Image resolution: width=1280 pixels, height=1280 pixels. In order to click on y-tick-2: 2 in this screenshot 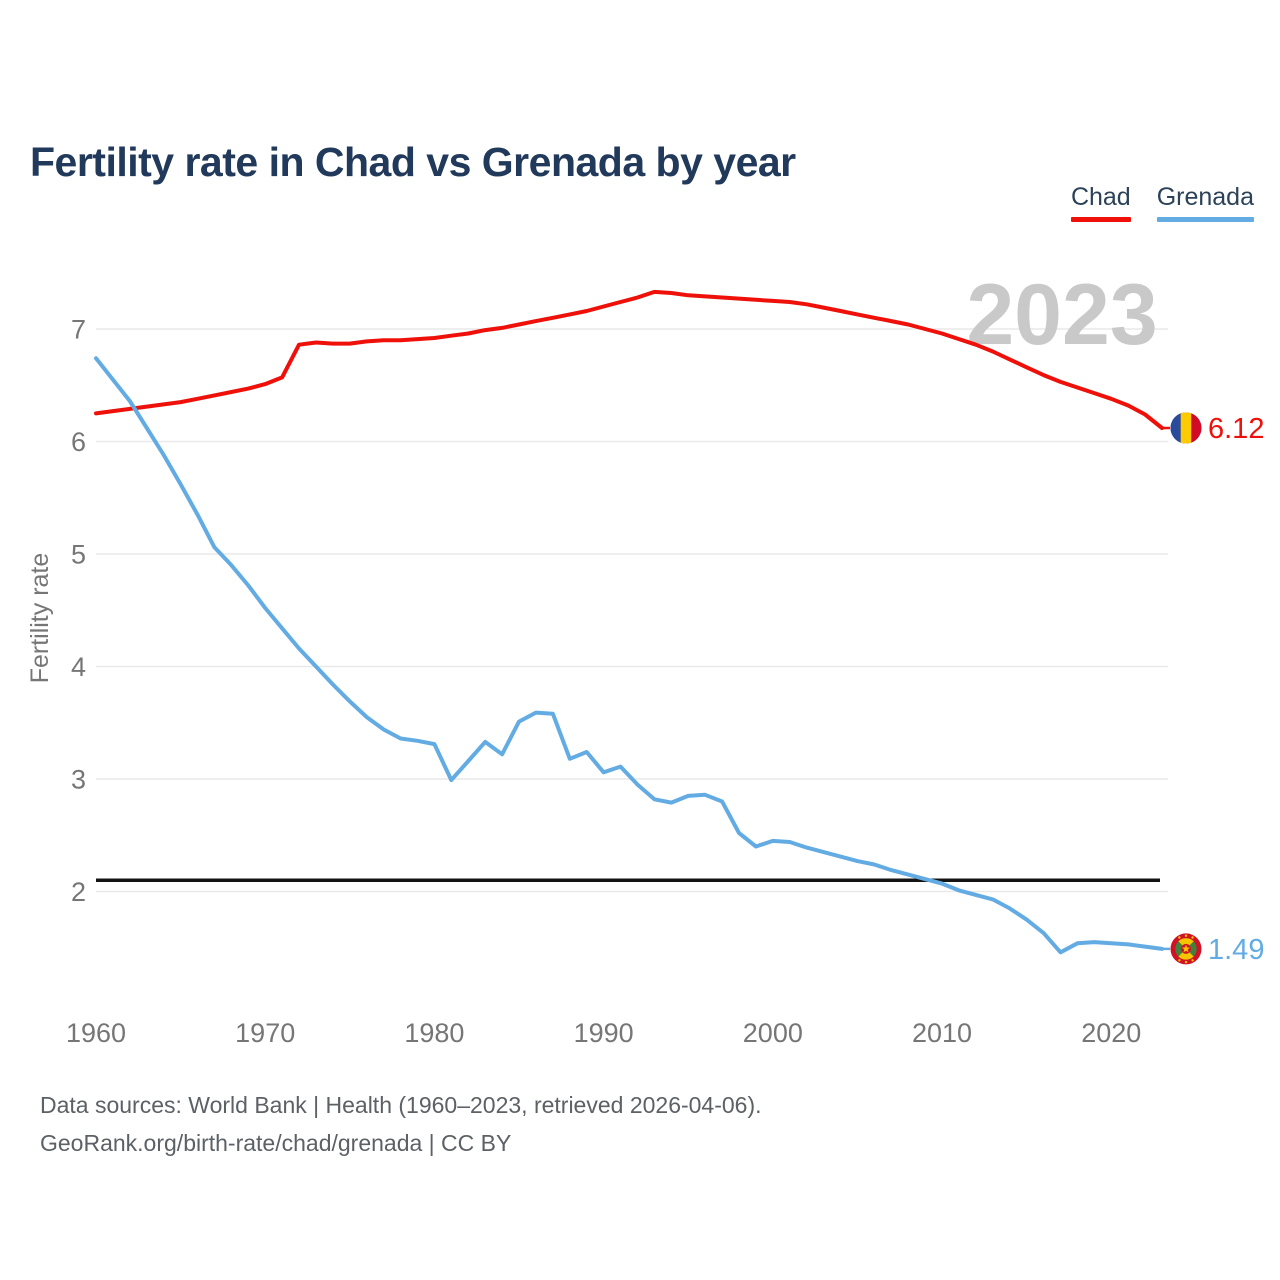, I will do `click(78, 892)`.